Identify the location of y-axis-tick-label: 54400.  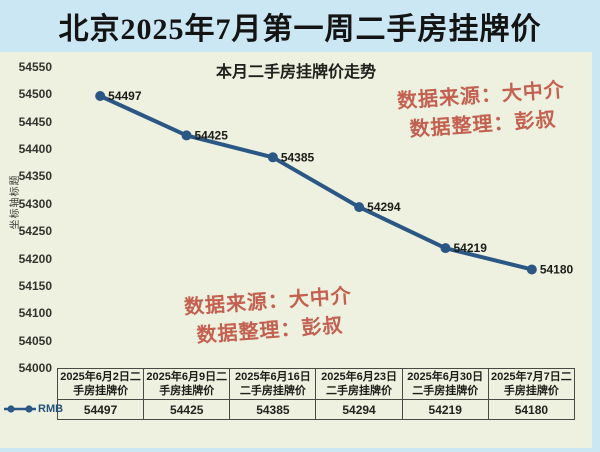
(35, 149).